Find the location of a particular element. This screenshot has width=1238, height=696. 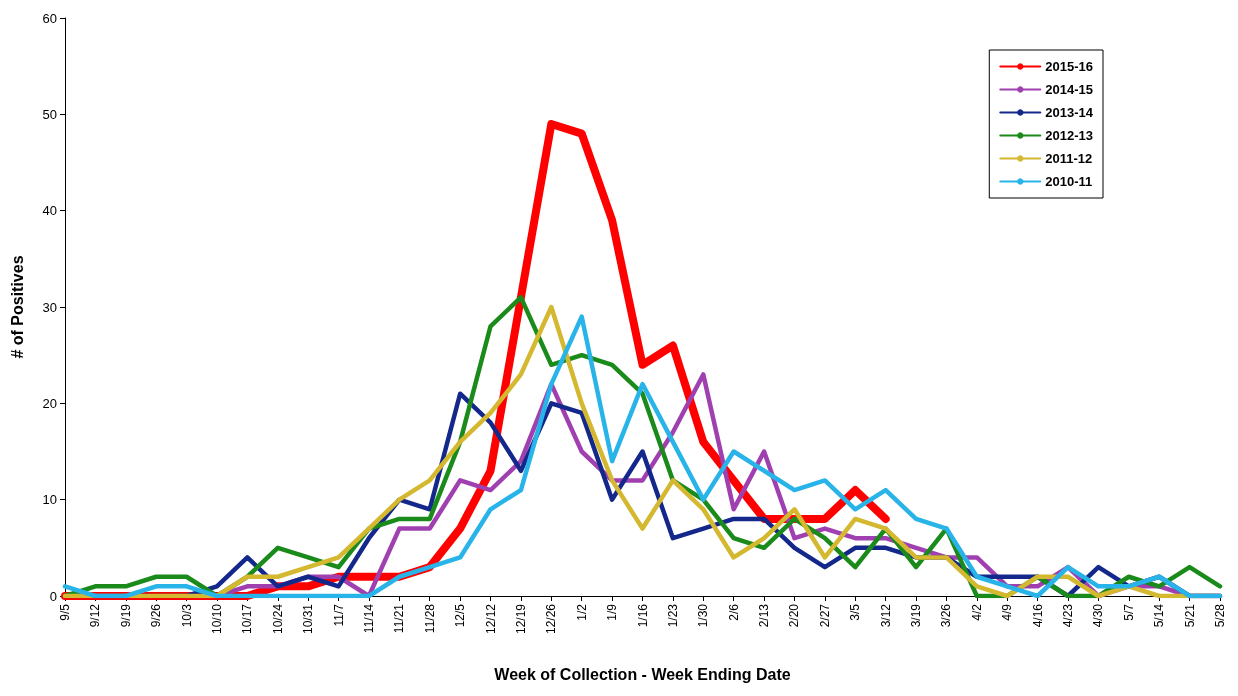

legend-label: 2015-16 is located at coordinates (1069, 66).